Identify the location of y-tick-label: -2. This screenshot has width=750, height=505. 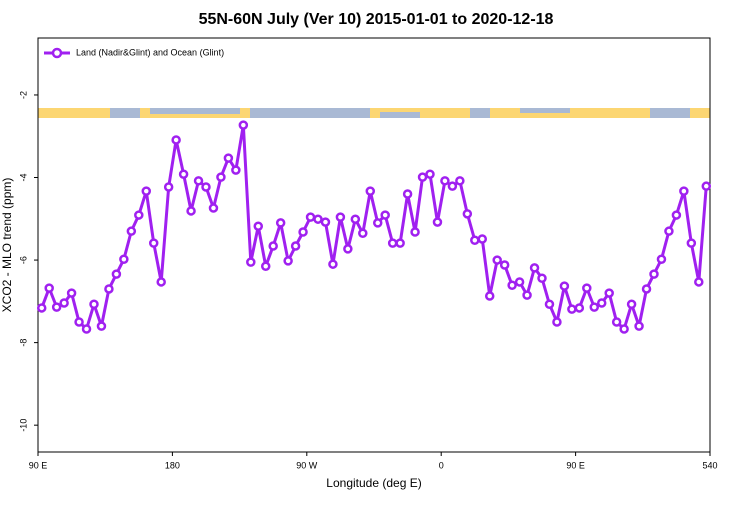
(23, 95).